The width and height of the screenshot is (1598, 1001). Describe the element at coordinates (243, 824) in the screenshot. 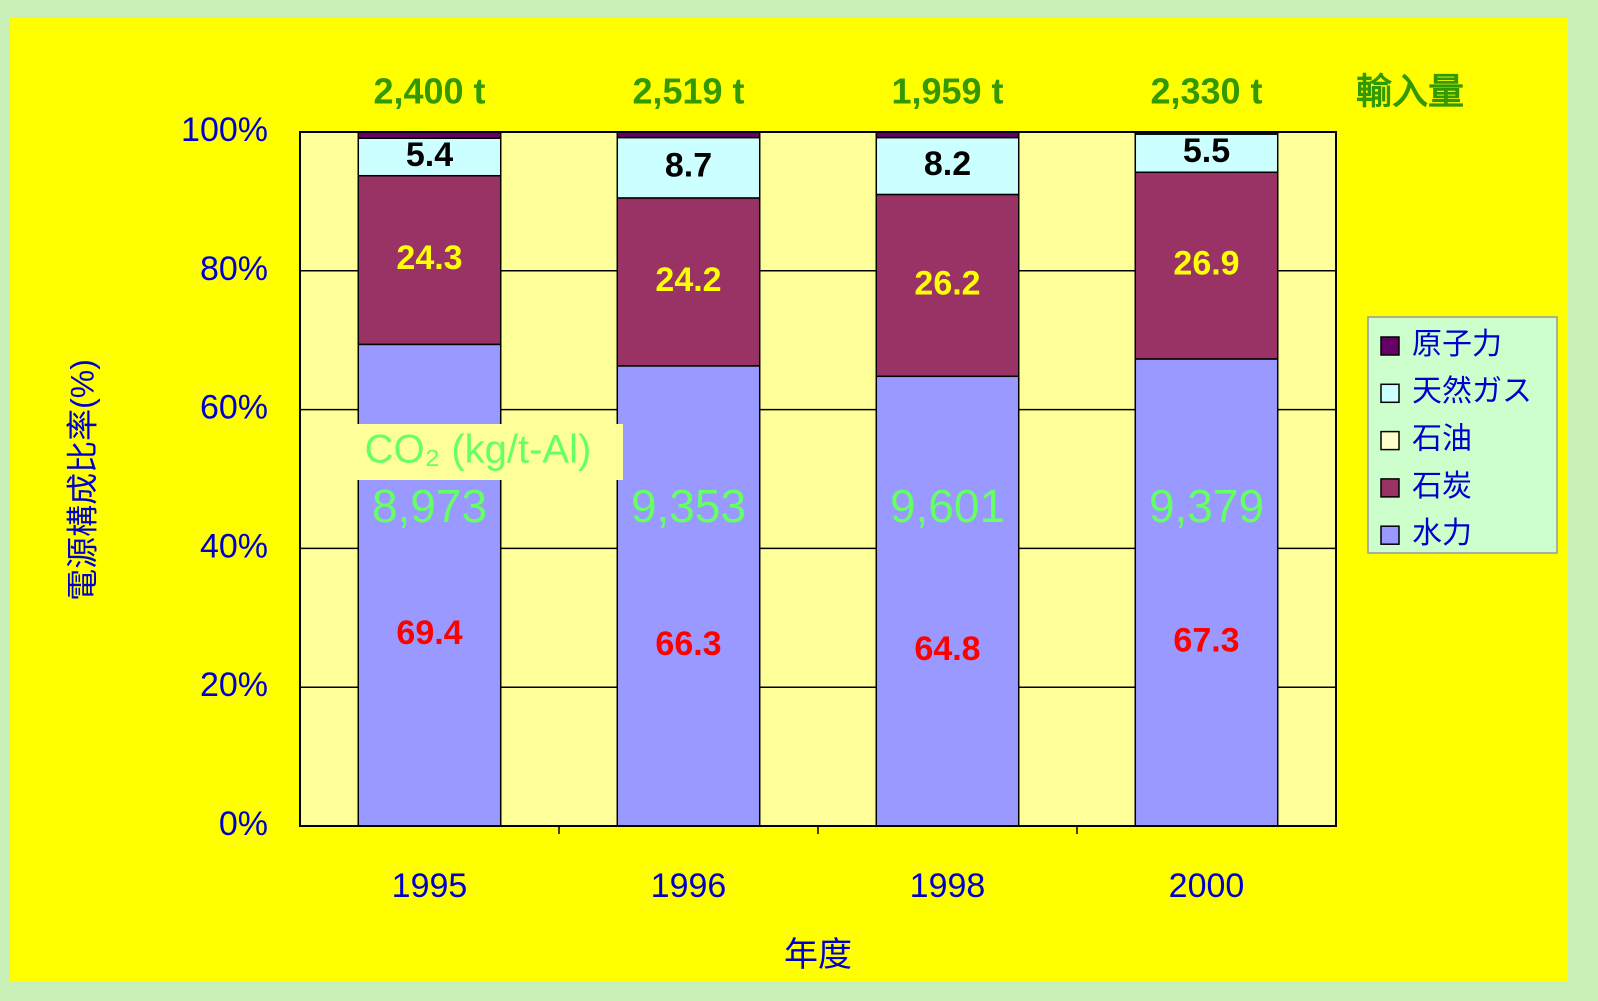

I see `y-tick-label: 0%` at that location.